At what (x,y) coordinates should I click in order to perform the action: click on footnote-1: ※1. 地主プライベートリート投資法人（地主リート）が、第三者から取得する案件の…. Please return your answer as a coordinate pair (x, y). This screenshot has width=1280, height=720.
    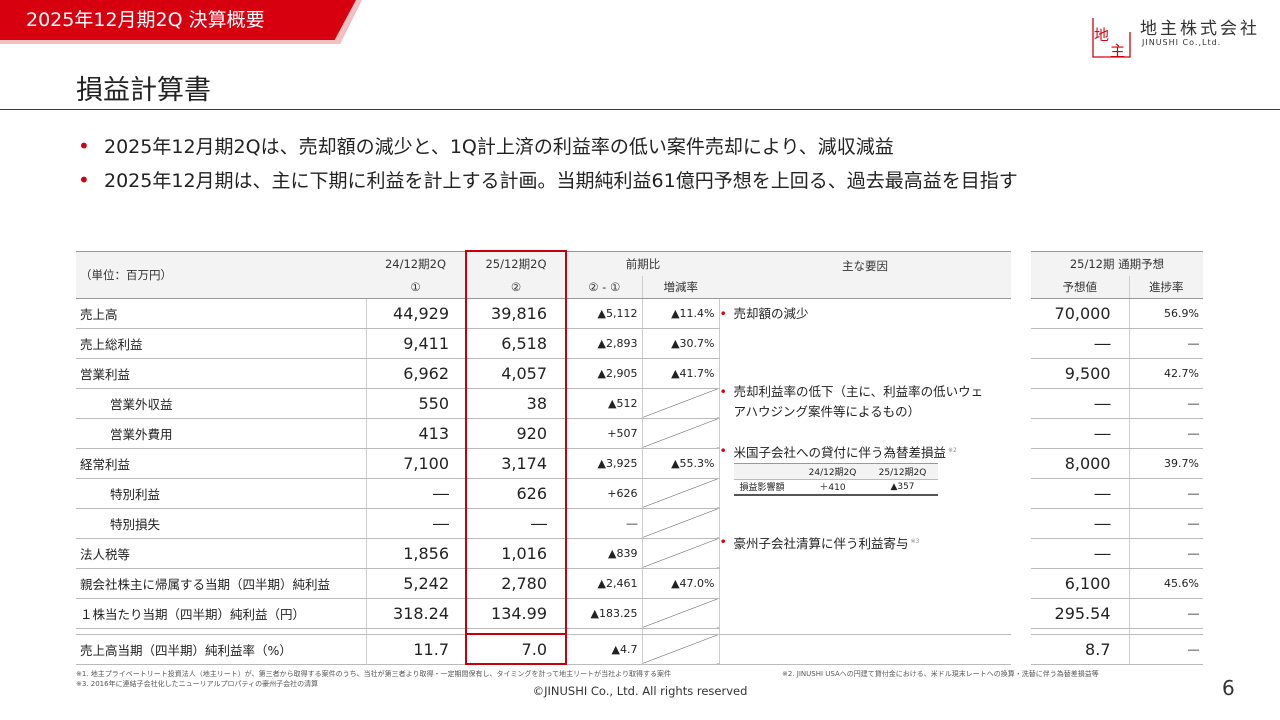
    Looking at the image, I should click on (373, 674).